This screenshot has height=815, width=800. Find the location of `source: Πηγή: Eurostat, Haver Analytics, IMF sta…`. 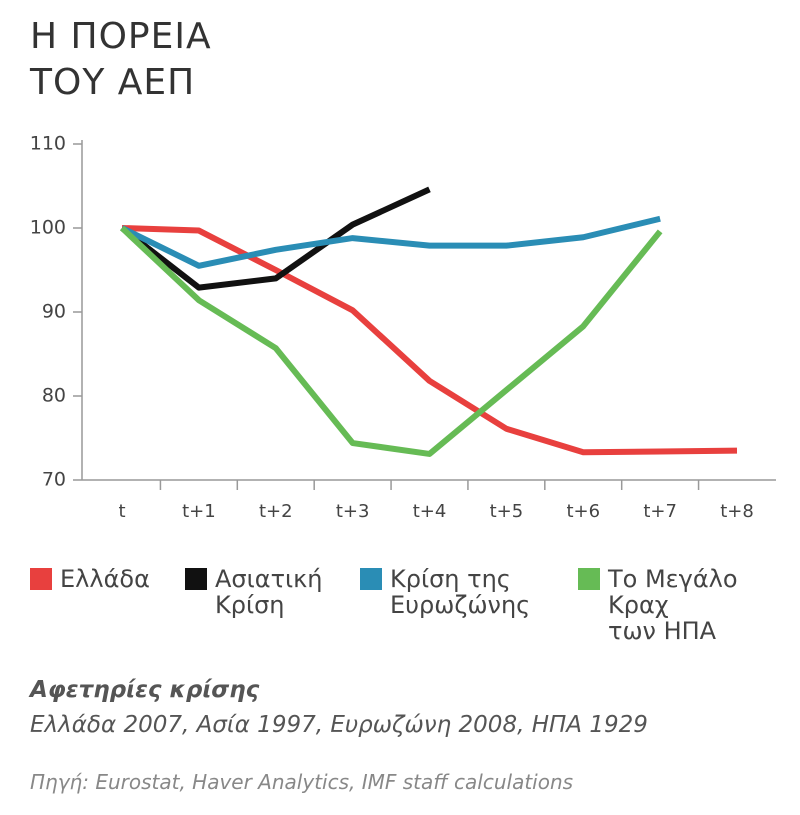

source: Πηγή: Eurostat, Haver Analytics, IMF sta… is located at coordinates (302, 782).